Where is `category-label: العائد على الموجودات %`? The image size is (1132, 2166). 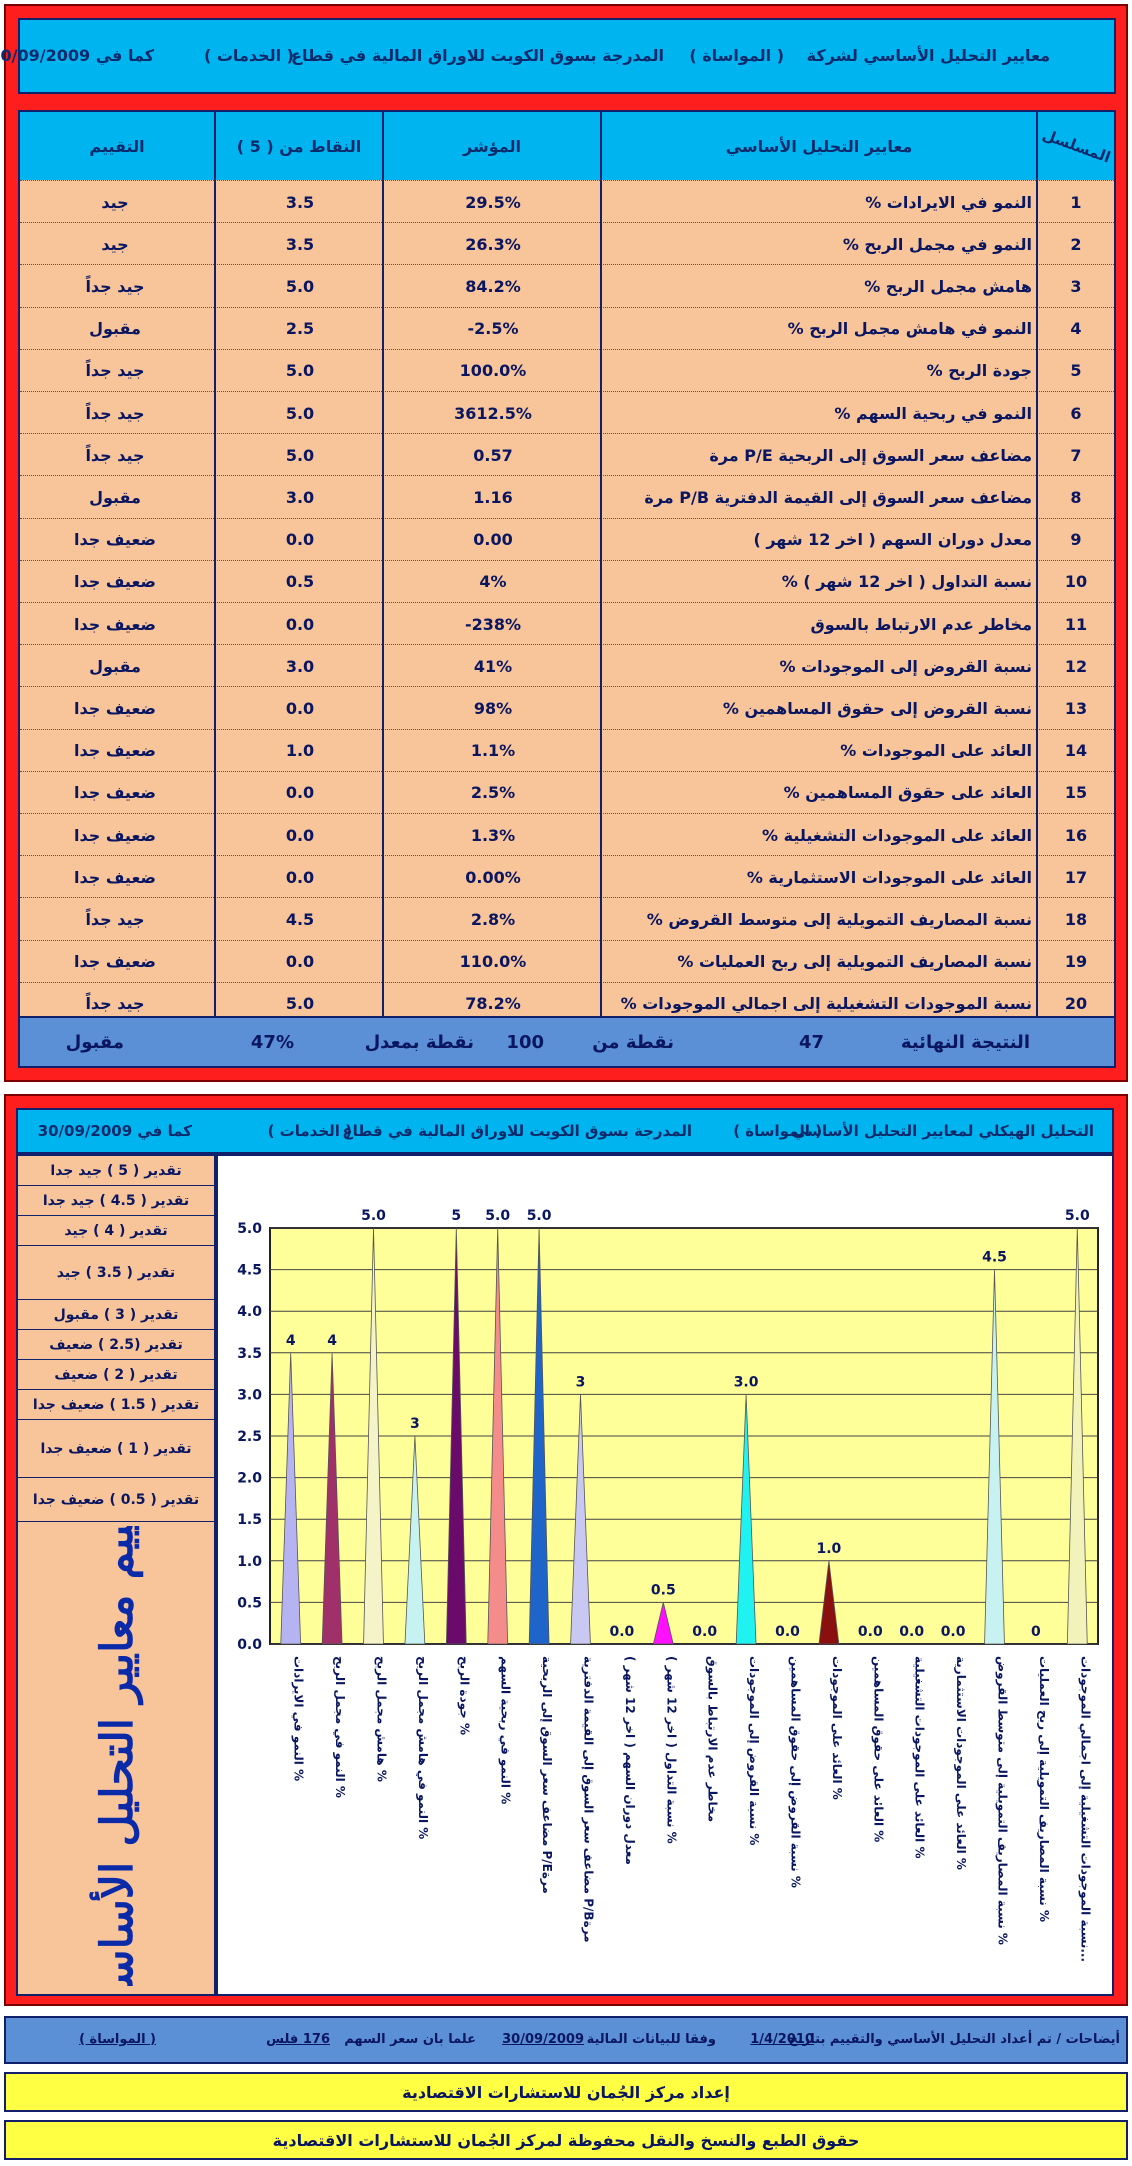
category-label: العائد على الموجودات % is located at coordinates (836, 1728).